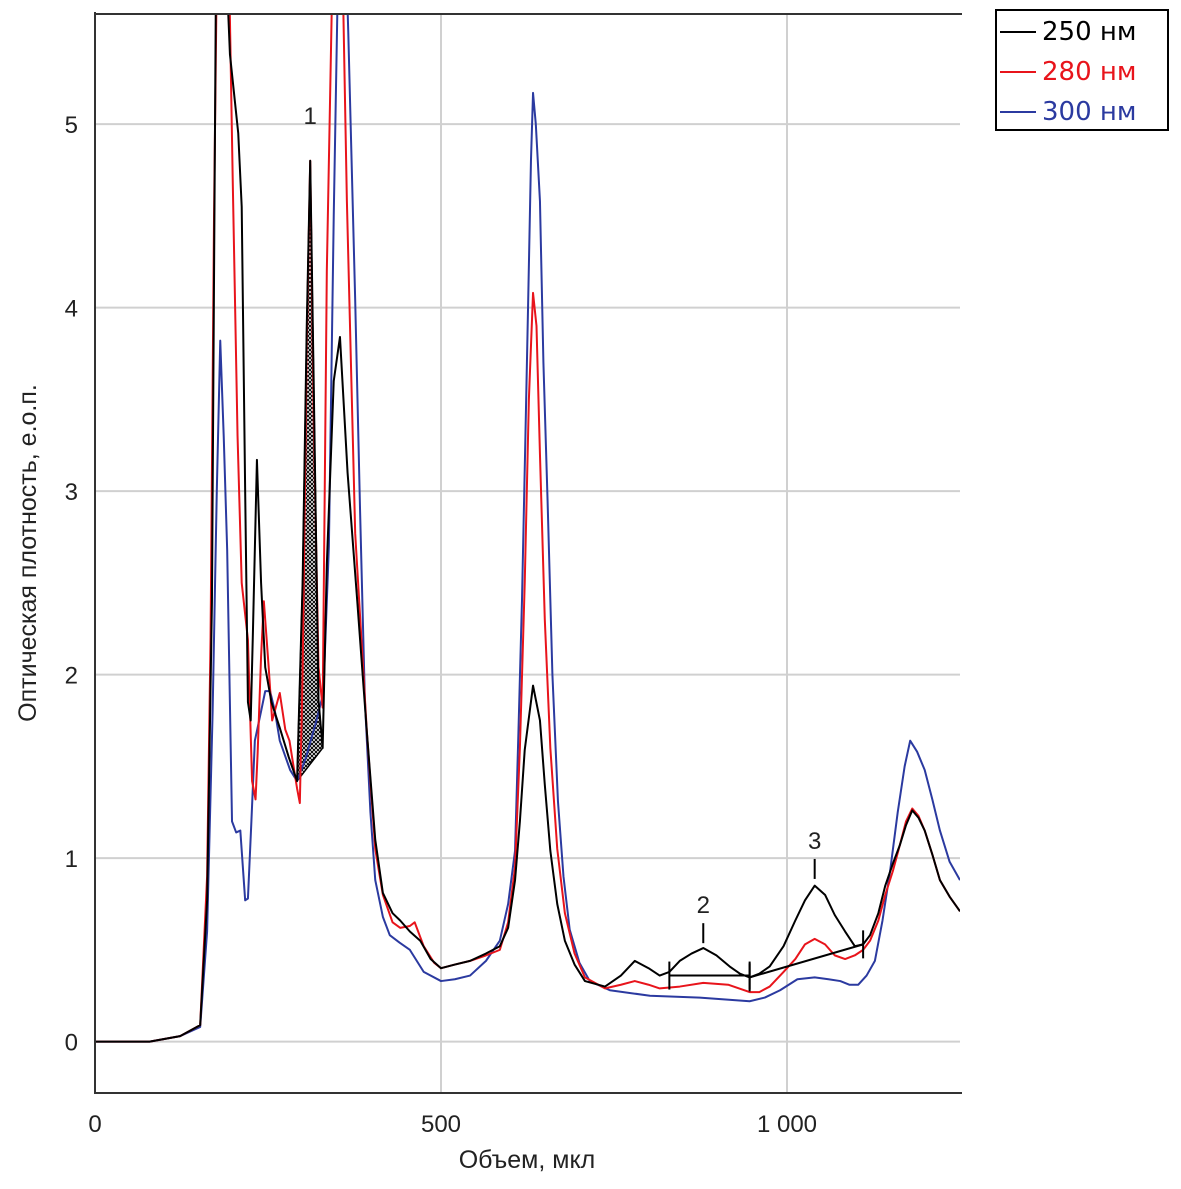 Image resolution: width=1181 pixels, height=1189 pixels. What do you see at coordinates (814, 841) in the screenshot?
I see `peak-label-3: 3` at bounding box center [814, 841].